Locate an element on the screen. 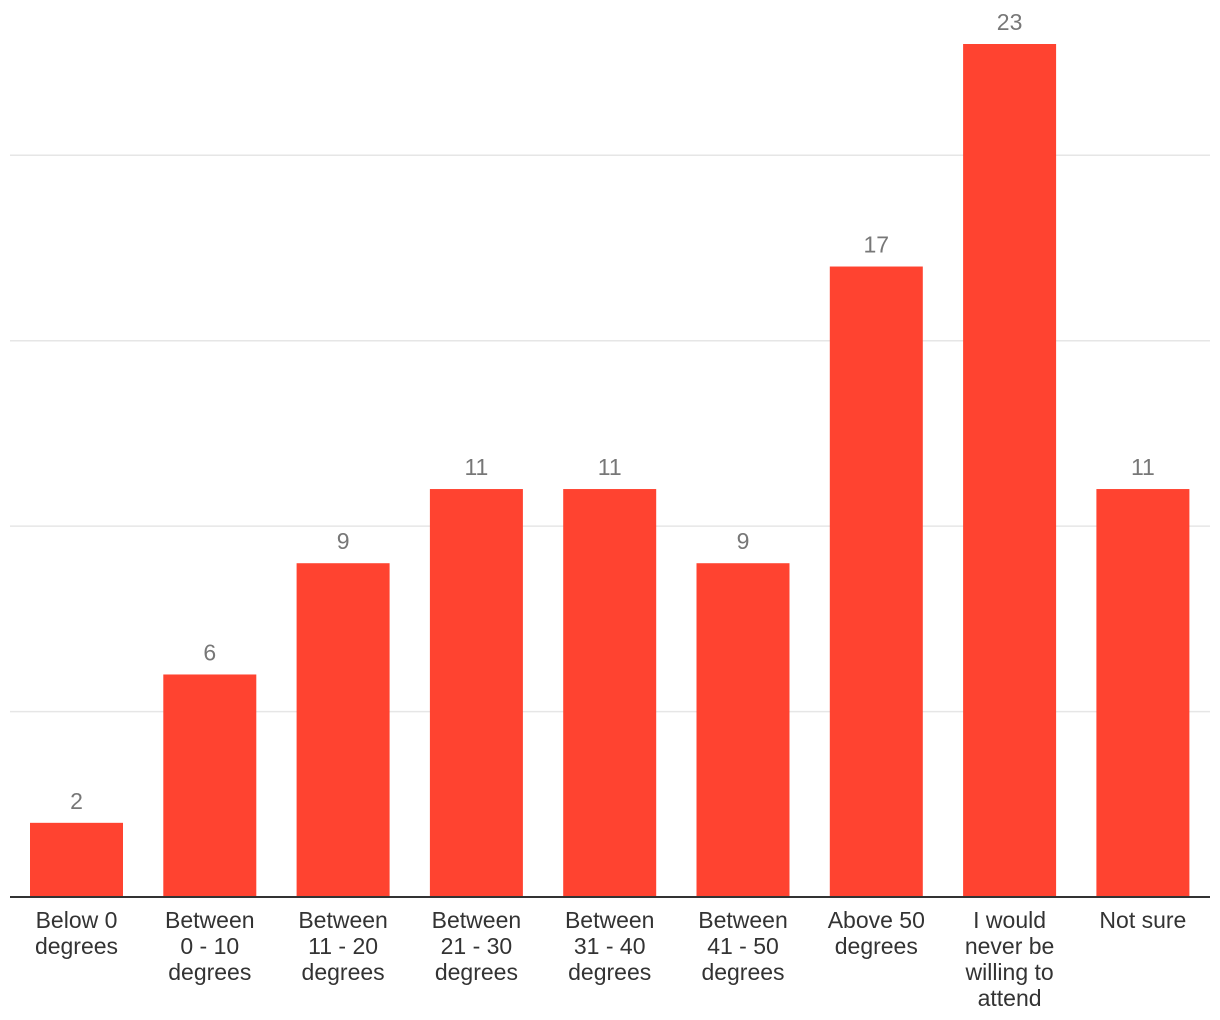 The image size is (1220, 1020). category-label: Between 0 - 10 degrees is located at coordinates (210, 946).